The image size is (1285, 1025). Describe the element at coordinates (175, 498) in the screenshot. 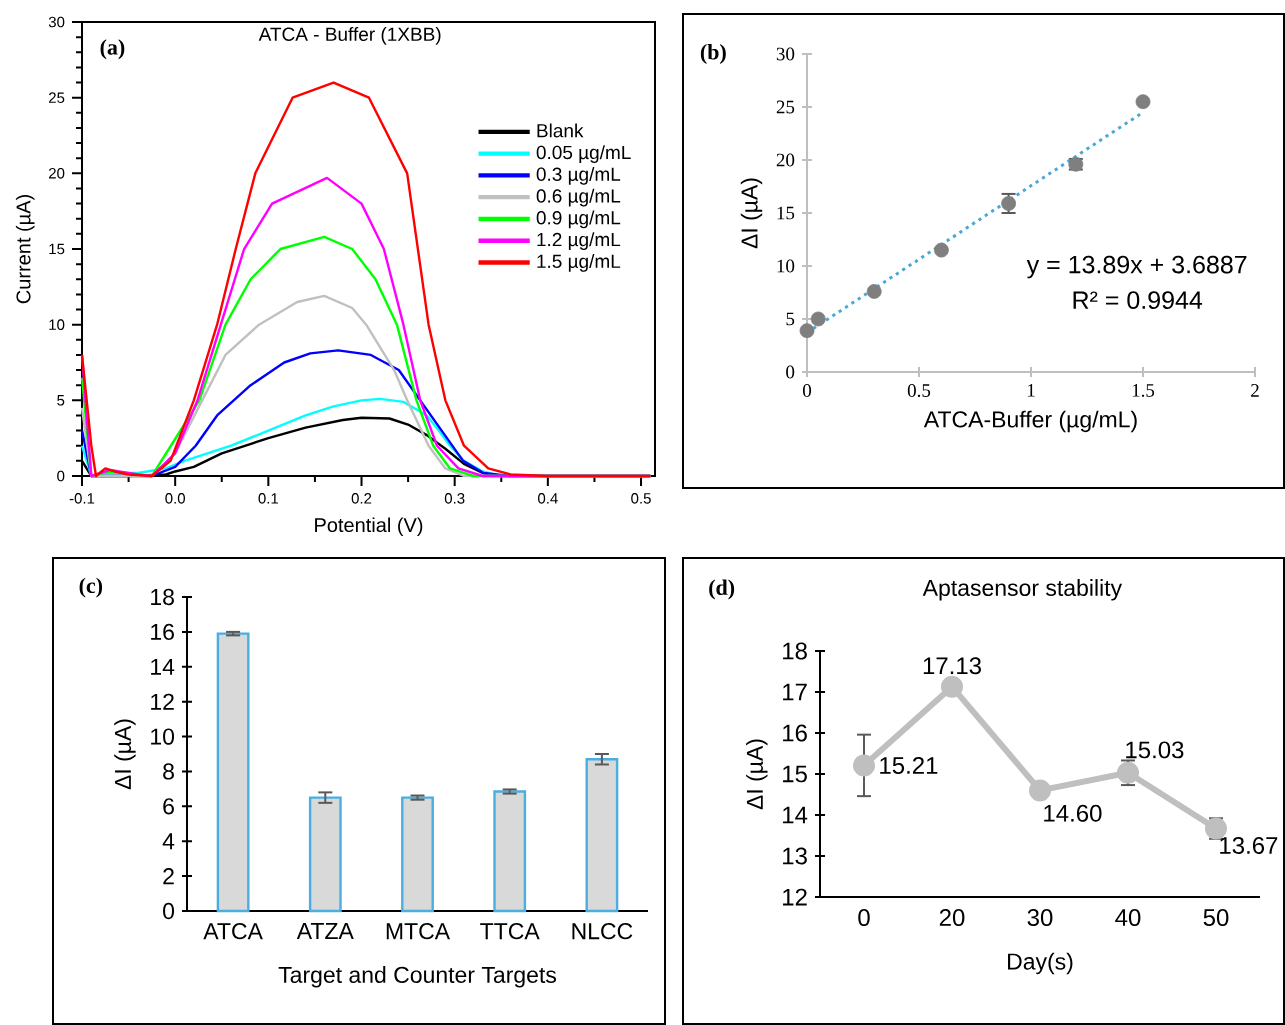

I see `x-tick-label: 0.0` at that location.